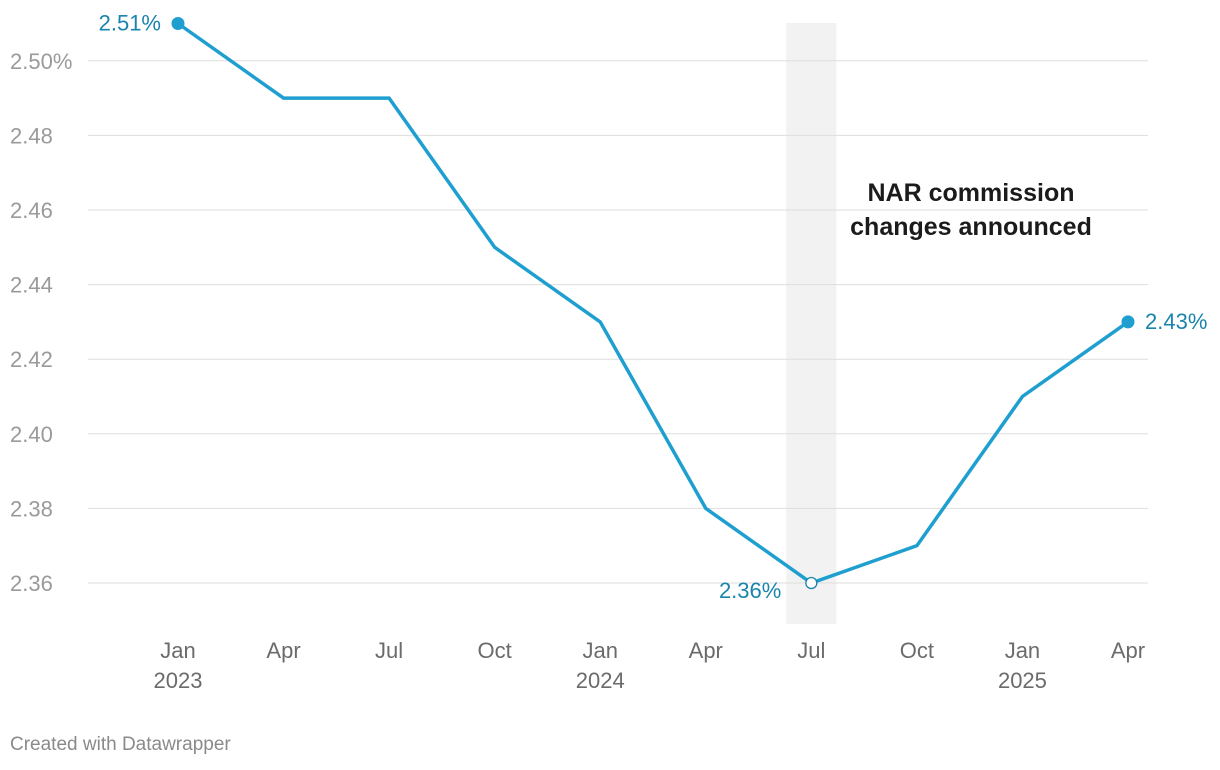  I want to click on y-tick-label: 2.36, so click(31, 583).